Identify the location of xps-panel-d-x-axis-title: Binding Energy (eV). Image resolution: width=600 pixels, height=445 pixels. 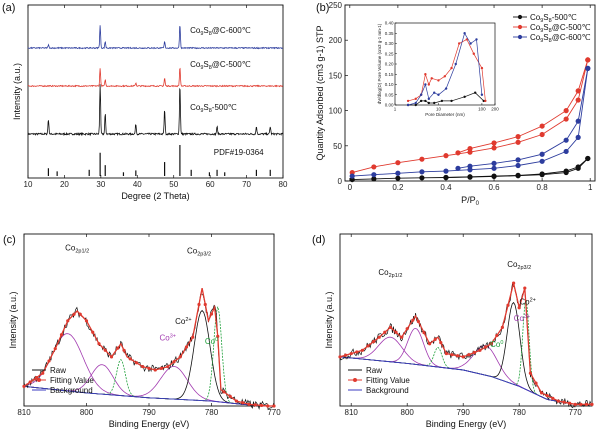
(466, 424).